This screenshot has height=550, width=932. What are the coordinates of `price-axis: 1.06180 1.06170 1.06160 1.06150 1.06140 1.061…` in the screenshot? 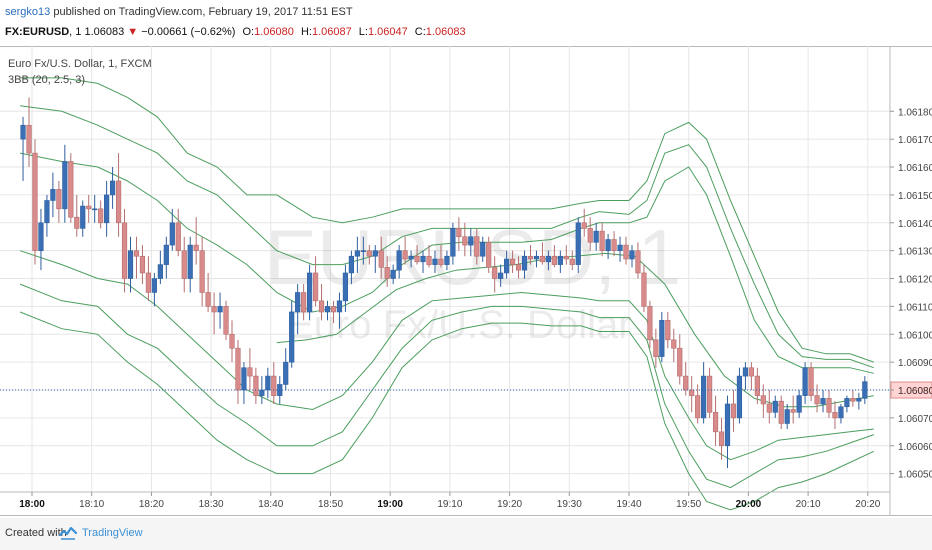 It's located at (911, 294).